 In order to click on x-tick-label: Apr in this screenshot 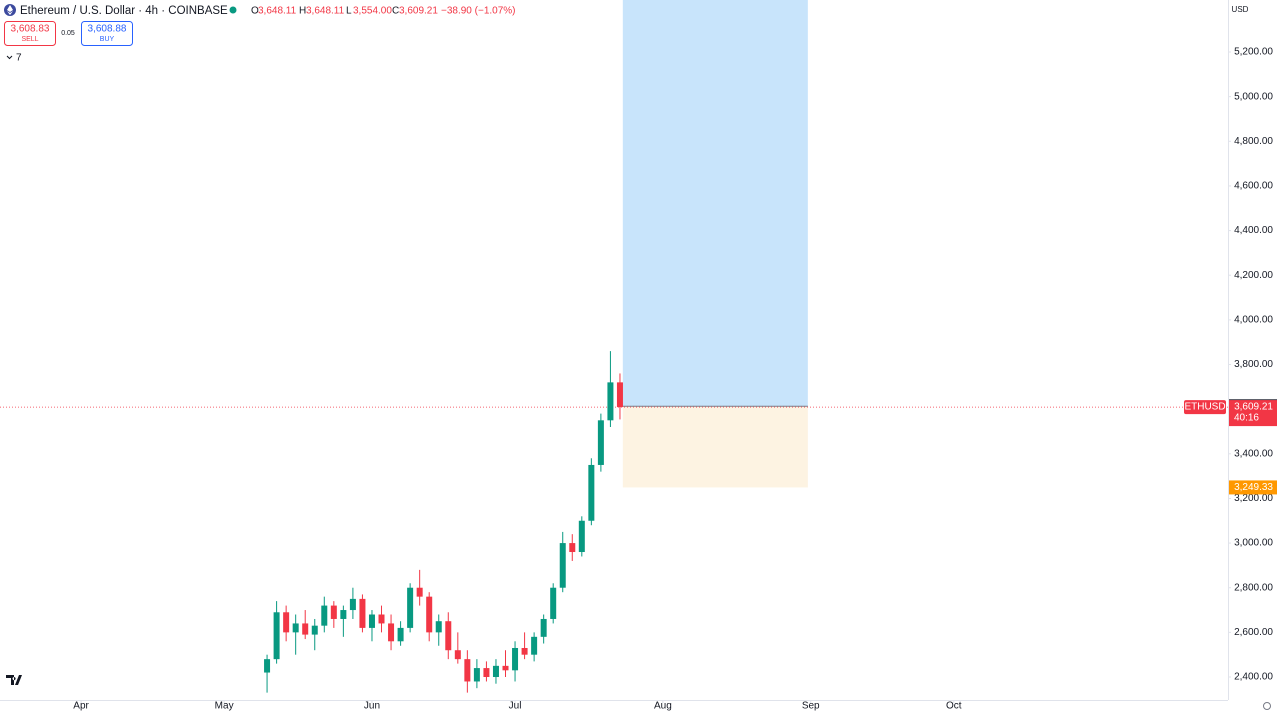, I will do `click(81, 706)`.